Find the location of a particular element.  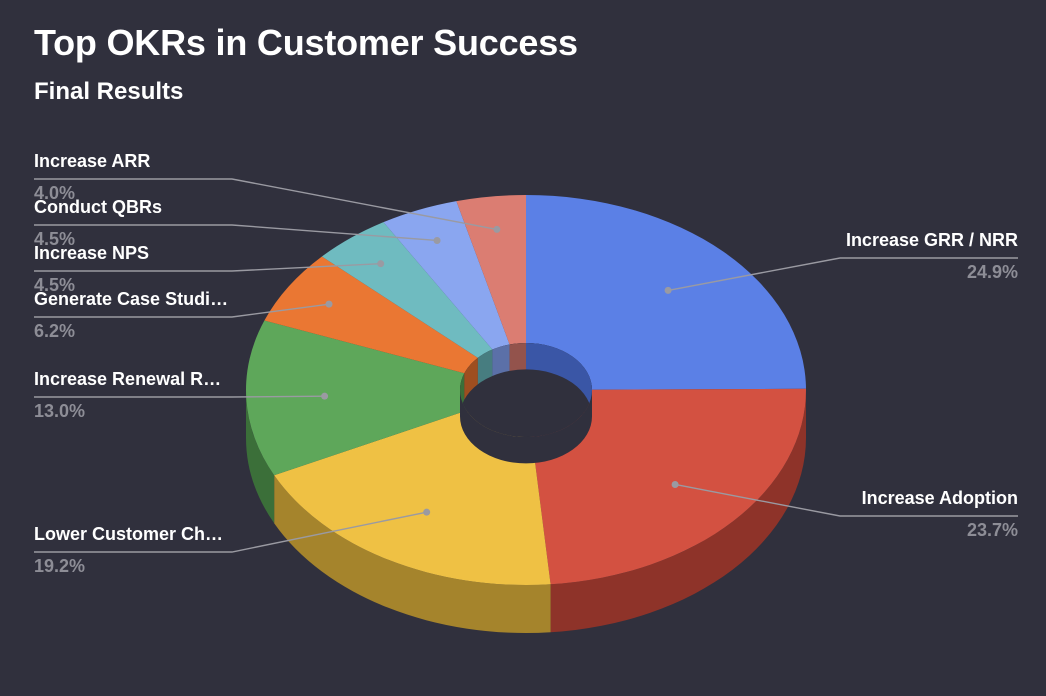

slice-label-name: Increase Adoption is located at coordinates (940, 498).